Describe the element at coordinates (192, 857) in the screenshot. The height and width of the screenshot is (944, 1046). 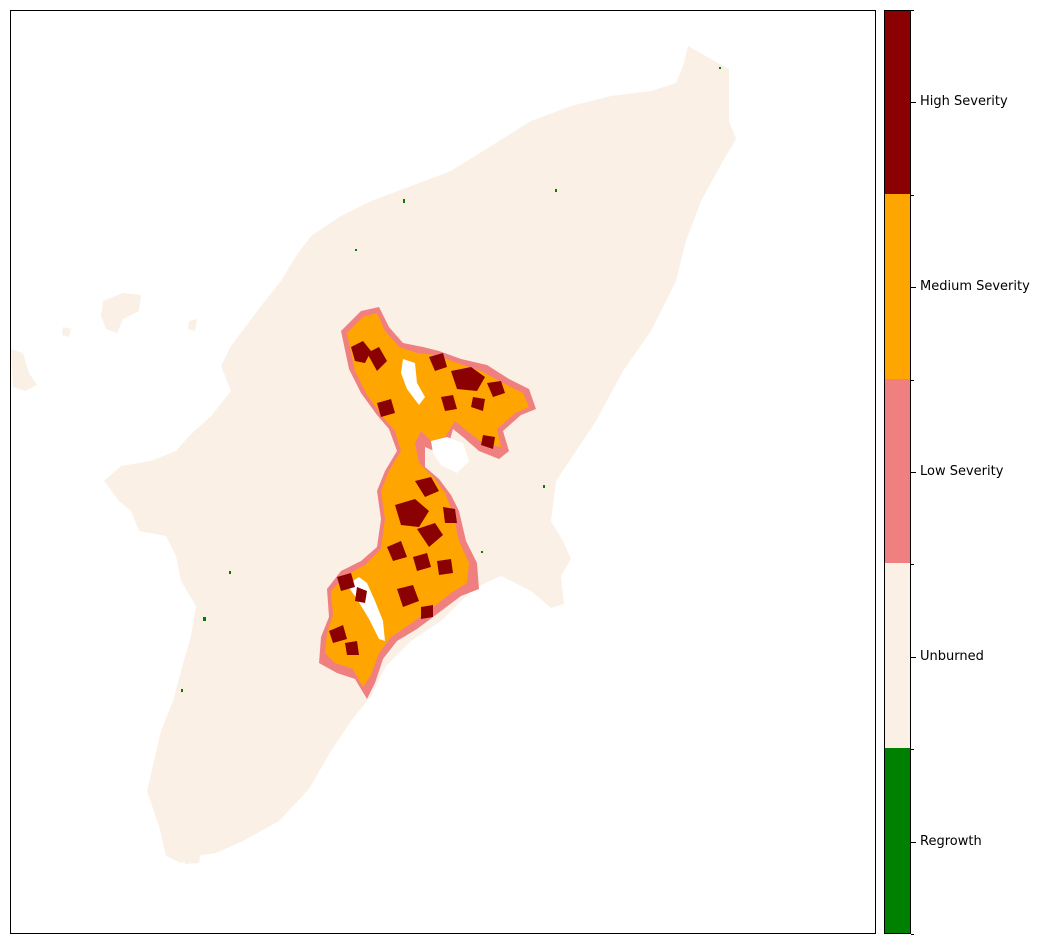
I see `islet-south` at that location.